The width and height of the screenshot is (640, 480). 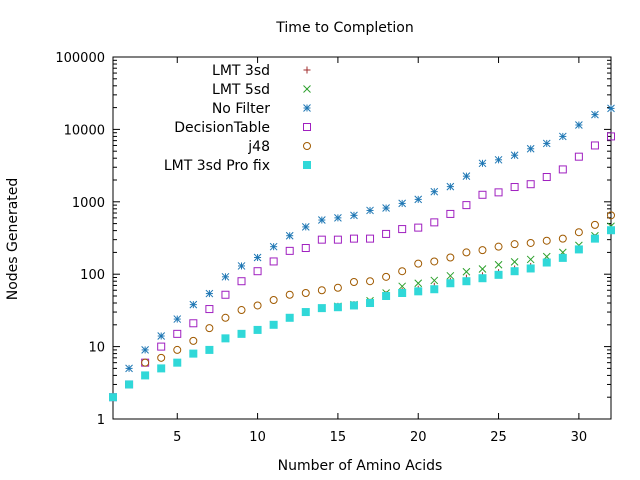 What do you see at coordinates (222, 128) in the screenshot?
I see `legend-label: DecisionTable` at bounding box center [222, 128].